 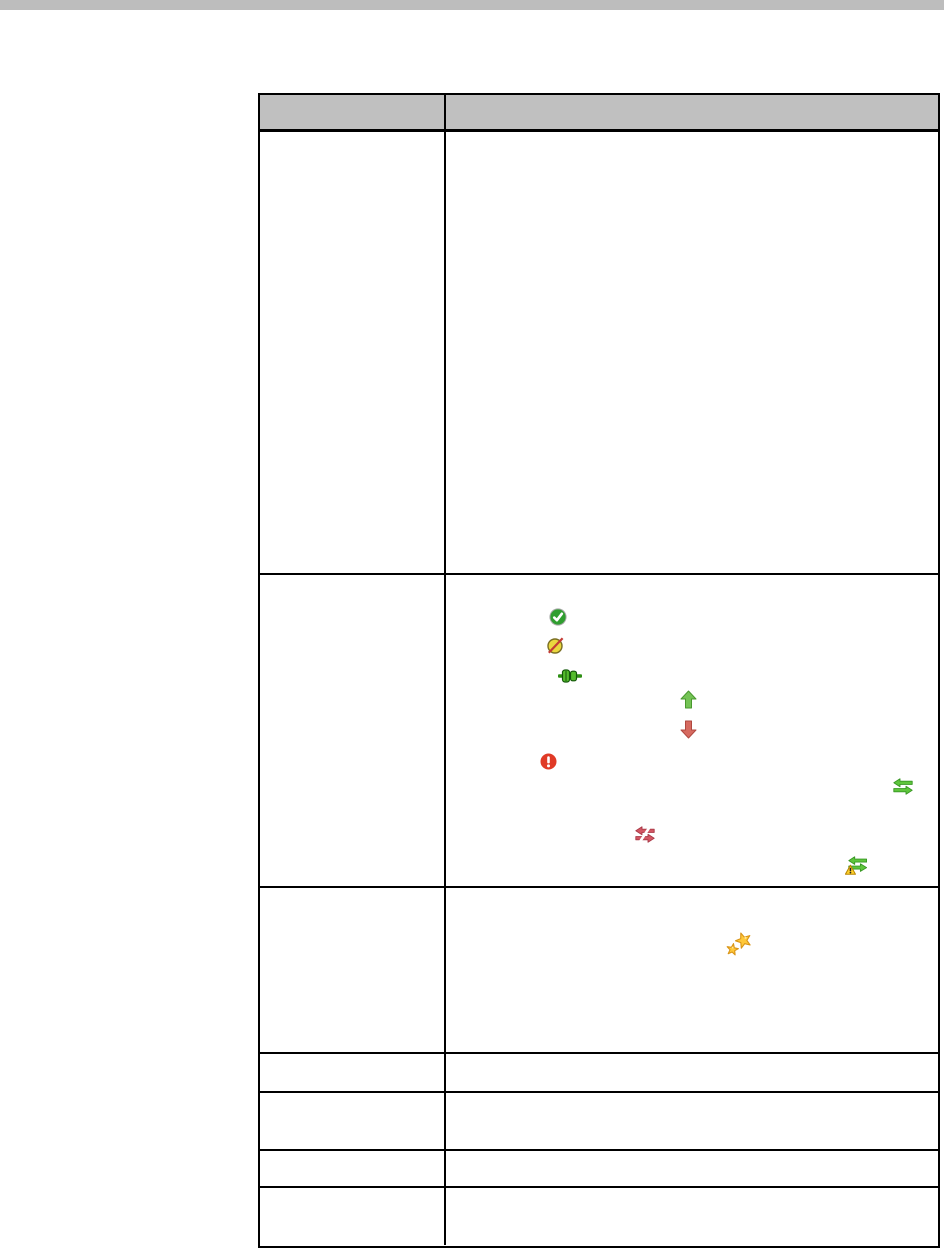 What do you see at coordinates (555, 645) in the screenshot?
I see `status-disabled-icon` at bounding box center [555, 645].